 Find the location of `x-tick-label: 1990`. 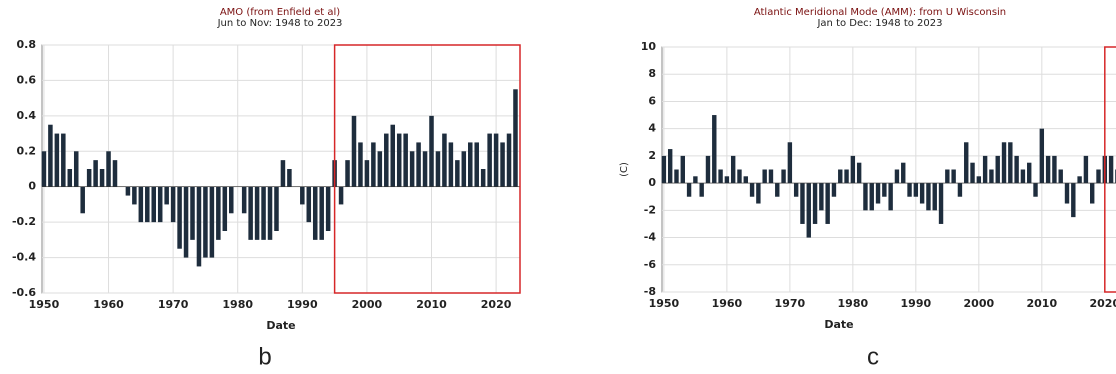

x-tick-label: 1990 is located at coordinates (302, 304).